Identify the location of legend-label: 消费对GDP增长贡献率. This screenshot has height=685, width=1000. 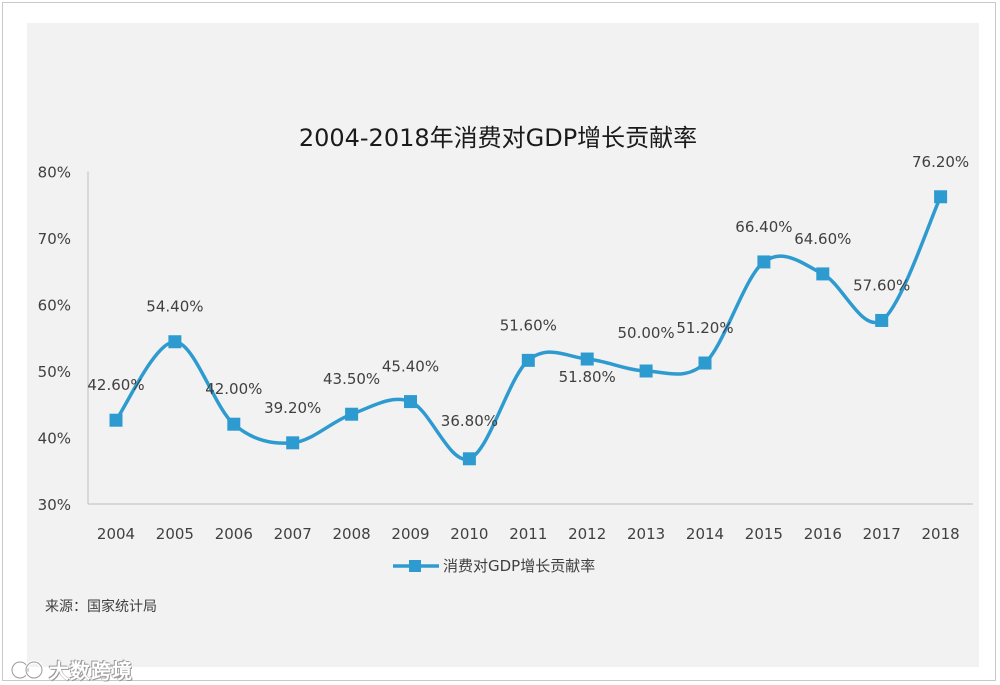
(519, 566).